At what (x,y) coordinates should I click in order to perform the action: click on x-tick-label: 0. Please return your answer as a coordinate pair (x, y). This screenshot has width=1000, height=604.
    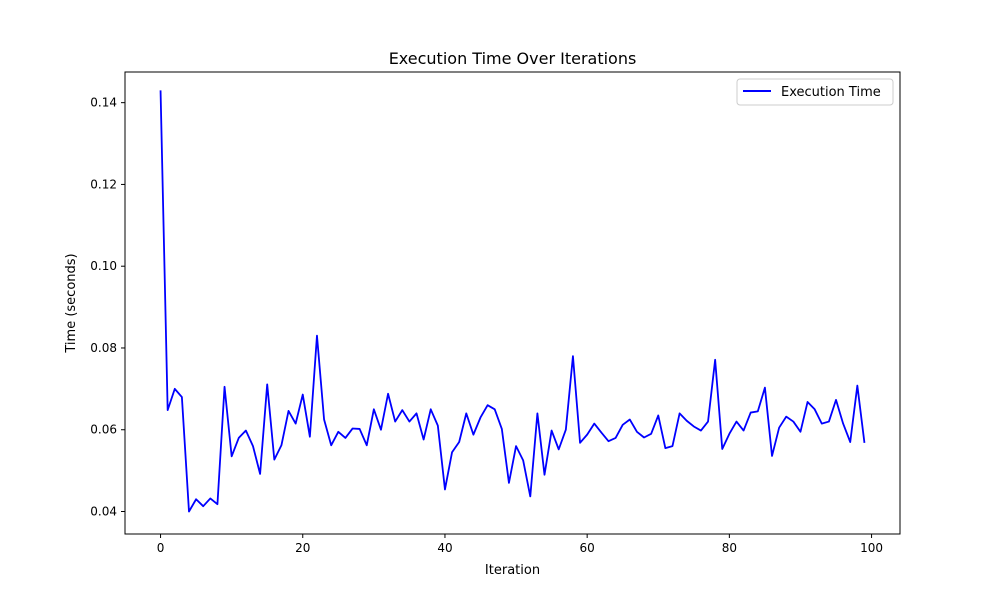
    Looking at the image, I should click on (161, 548).